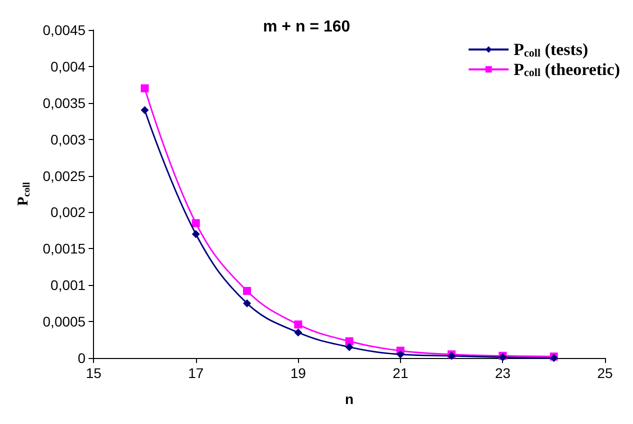 The width and height of the screenshot is (633, 424). Describe the element at coordinates (306, 27) in the screenshot. I see `chart-title: m + n = 160` at that location.